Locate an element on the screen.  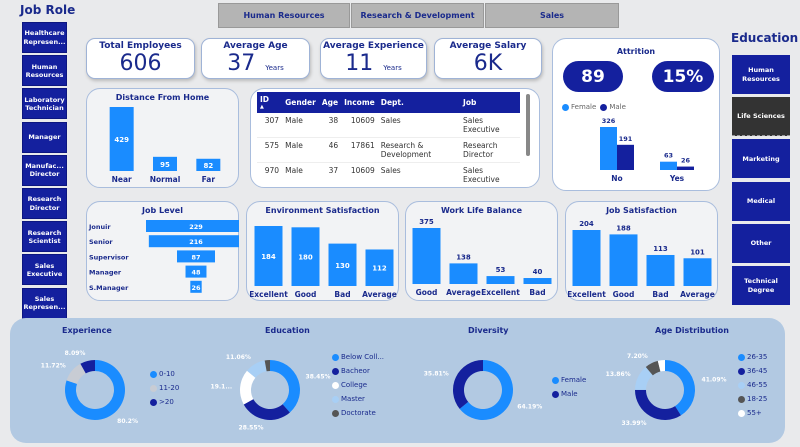
column-header-income: Income is located at coordinates (359, 102).